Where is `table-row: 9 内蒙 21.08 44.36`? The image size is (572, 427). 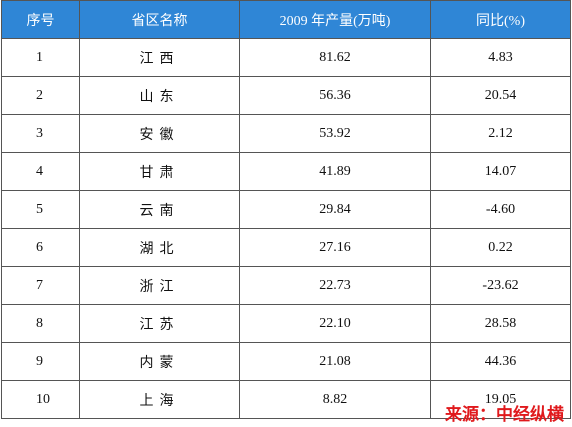 table-row: 9 内蒙 21.08 44.36 is located at coordinates (286, 361).